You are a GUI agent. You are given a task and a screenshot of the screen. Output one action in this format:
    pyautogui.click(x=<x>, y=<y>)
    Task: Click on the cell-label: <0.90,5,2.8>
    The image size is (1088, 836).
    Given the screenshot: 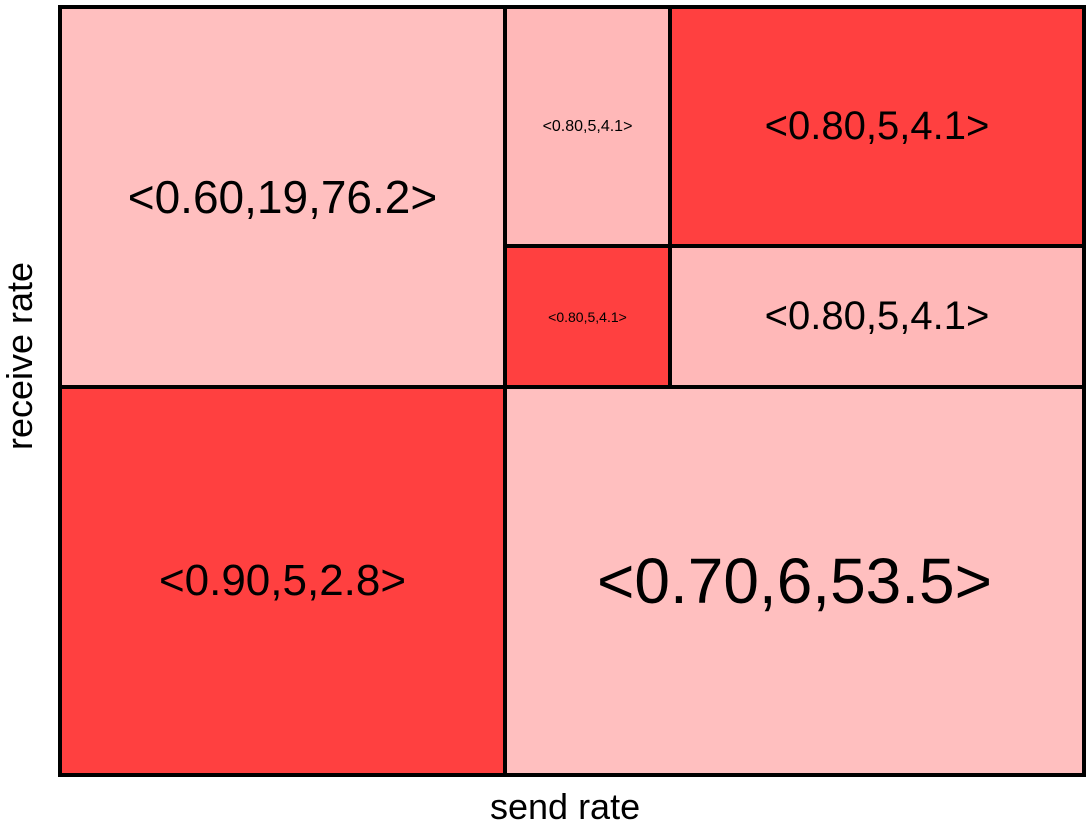 What is the action you would take?
    pyautogui.click(x=282, y=580)
    